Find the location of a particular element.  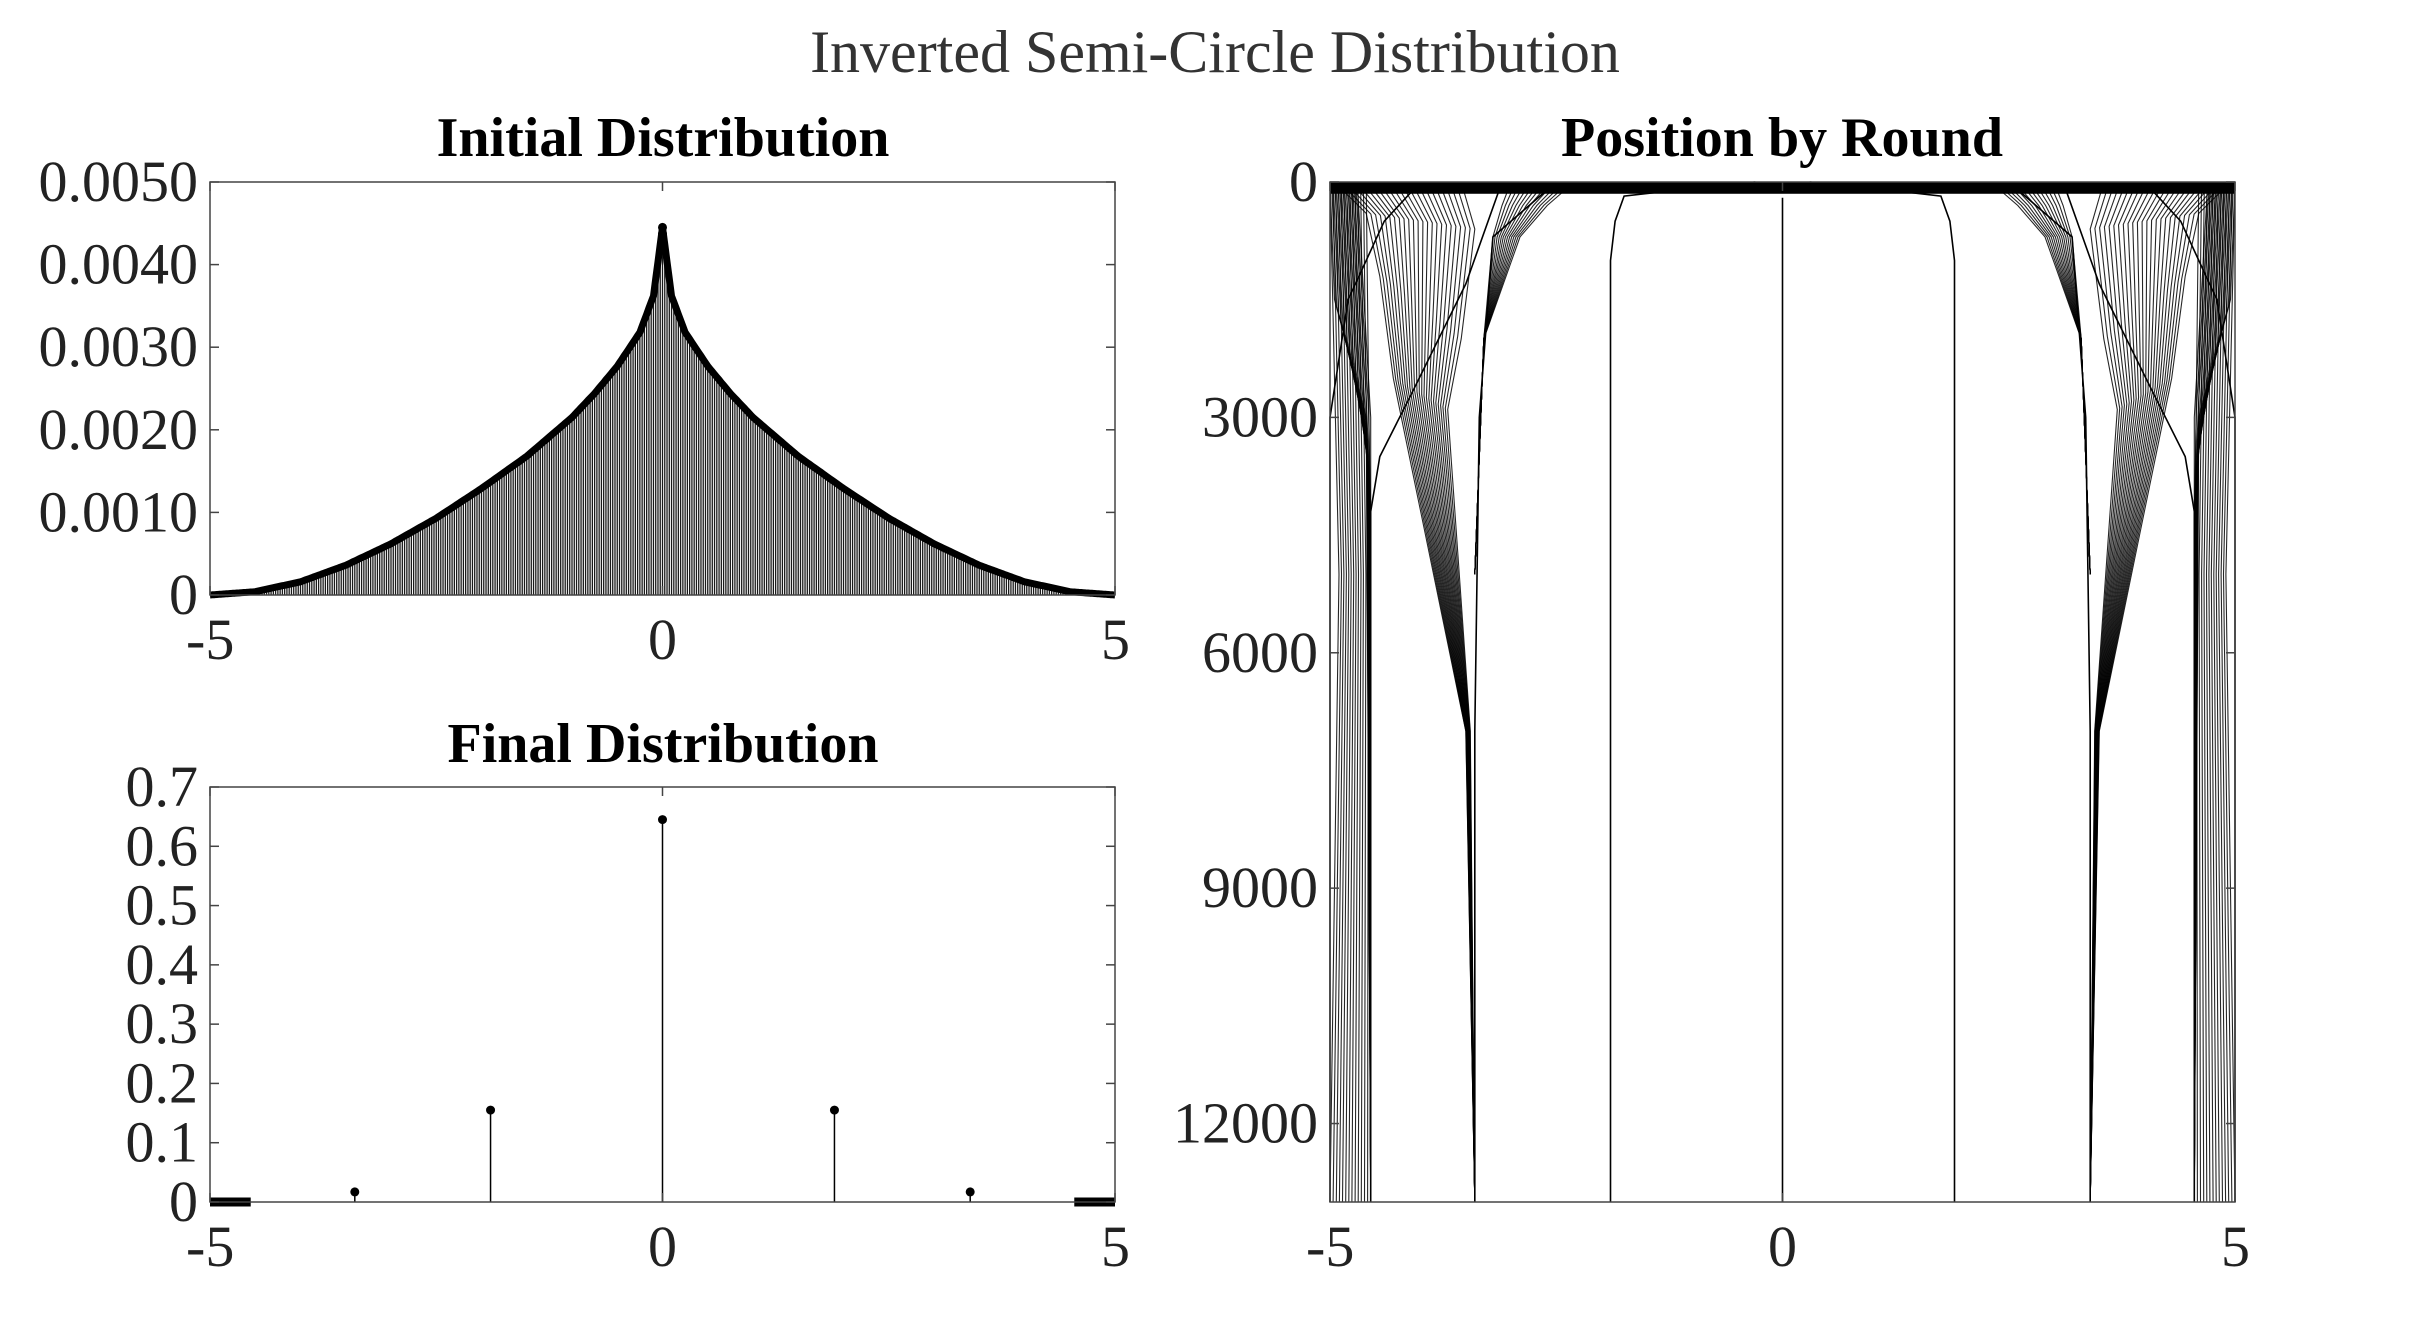

final-y-tick-label: 0.6 is located at coordinates (162, 845).